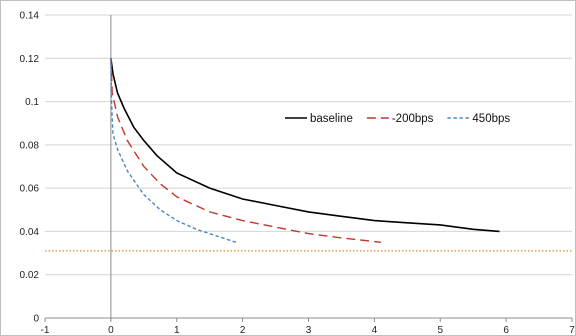 The width and height of the screenshot is (576, 336). What do you see at coordinates (32, 102) in the screenshot?
I see `y-tick-label: 0.1` at bounding box center [32, 102].